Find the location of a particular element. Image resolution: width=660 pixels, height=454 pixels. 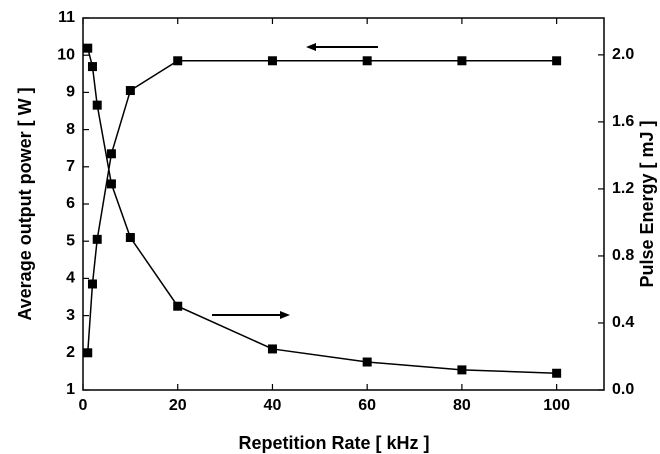

y2-tick-label: 1.2 is located at coordinates (623, 188).